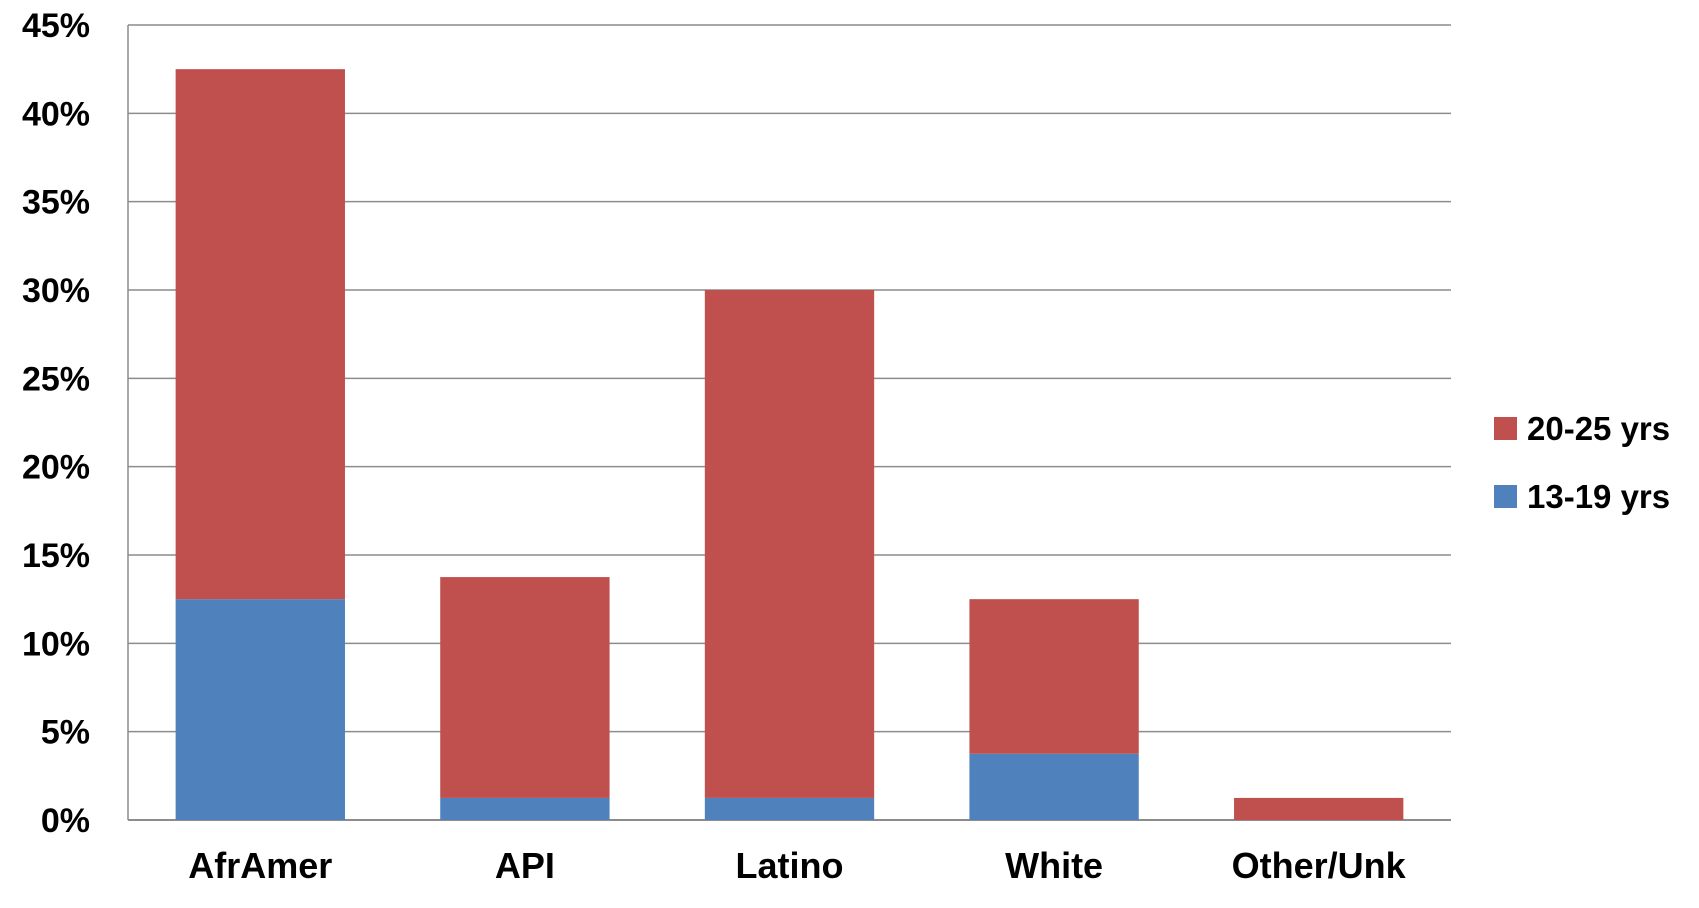  Describe the element at coordinates (56, 114) in the screenshot. I see `y-tick-label: 40%` at that location.